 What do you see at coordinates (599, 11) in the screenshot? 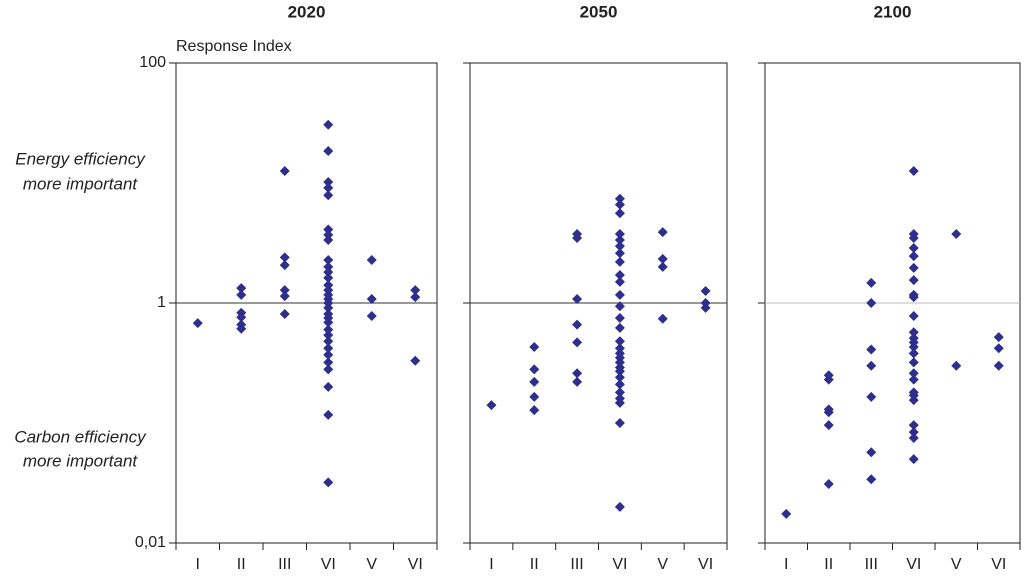
I see `panel-title: 2050` at bounding box center [599, 11].